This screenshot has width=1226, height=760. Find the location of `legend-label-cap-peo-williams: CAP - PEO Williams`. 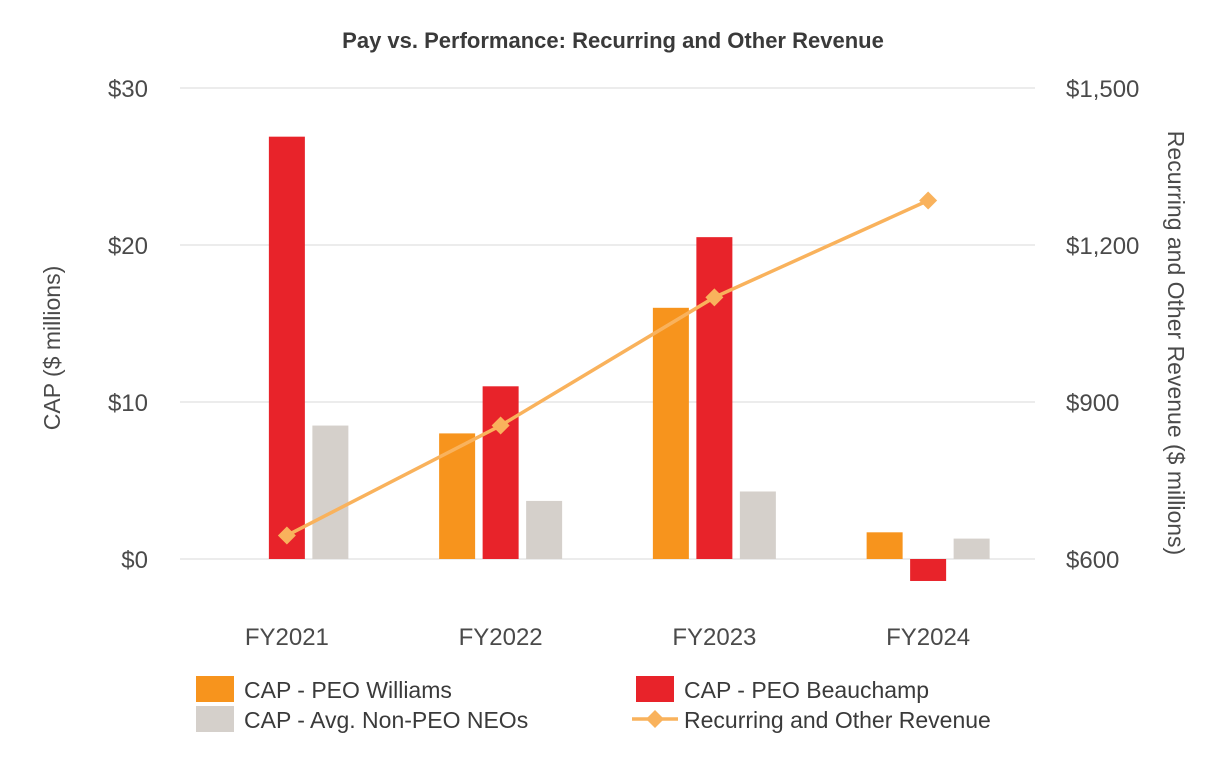

legend-label-cap-peo-williams: CAP - PEO Williams is located at coordinates (348, 690).